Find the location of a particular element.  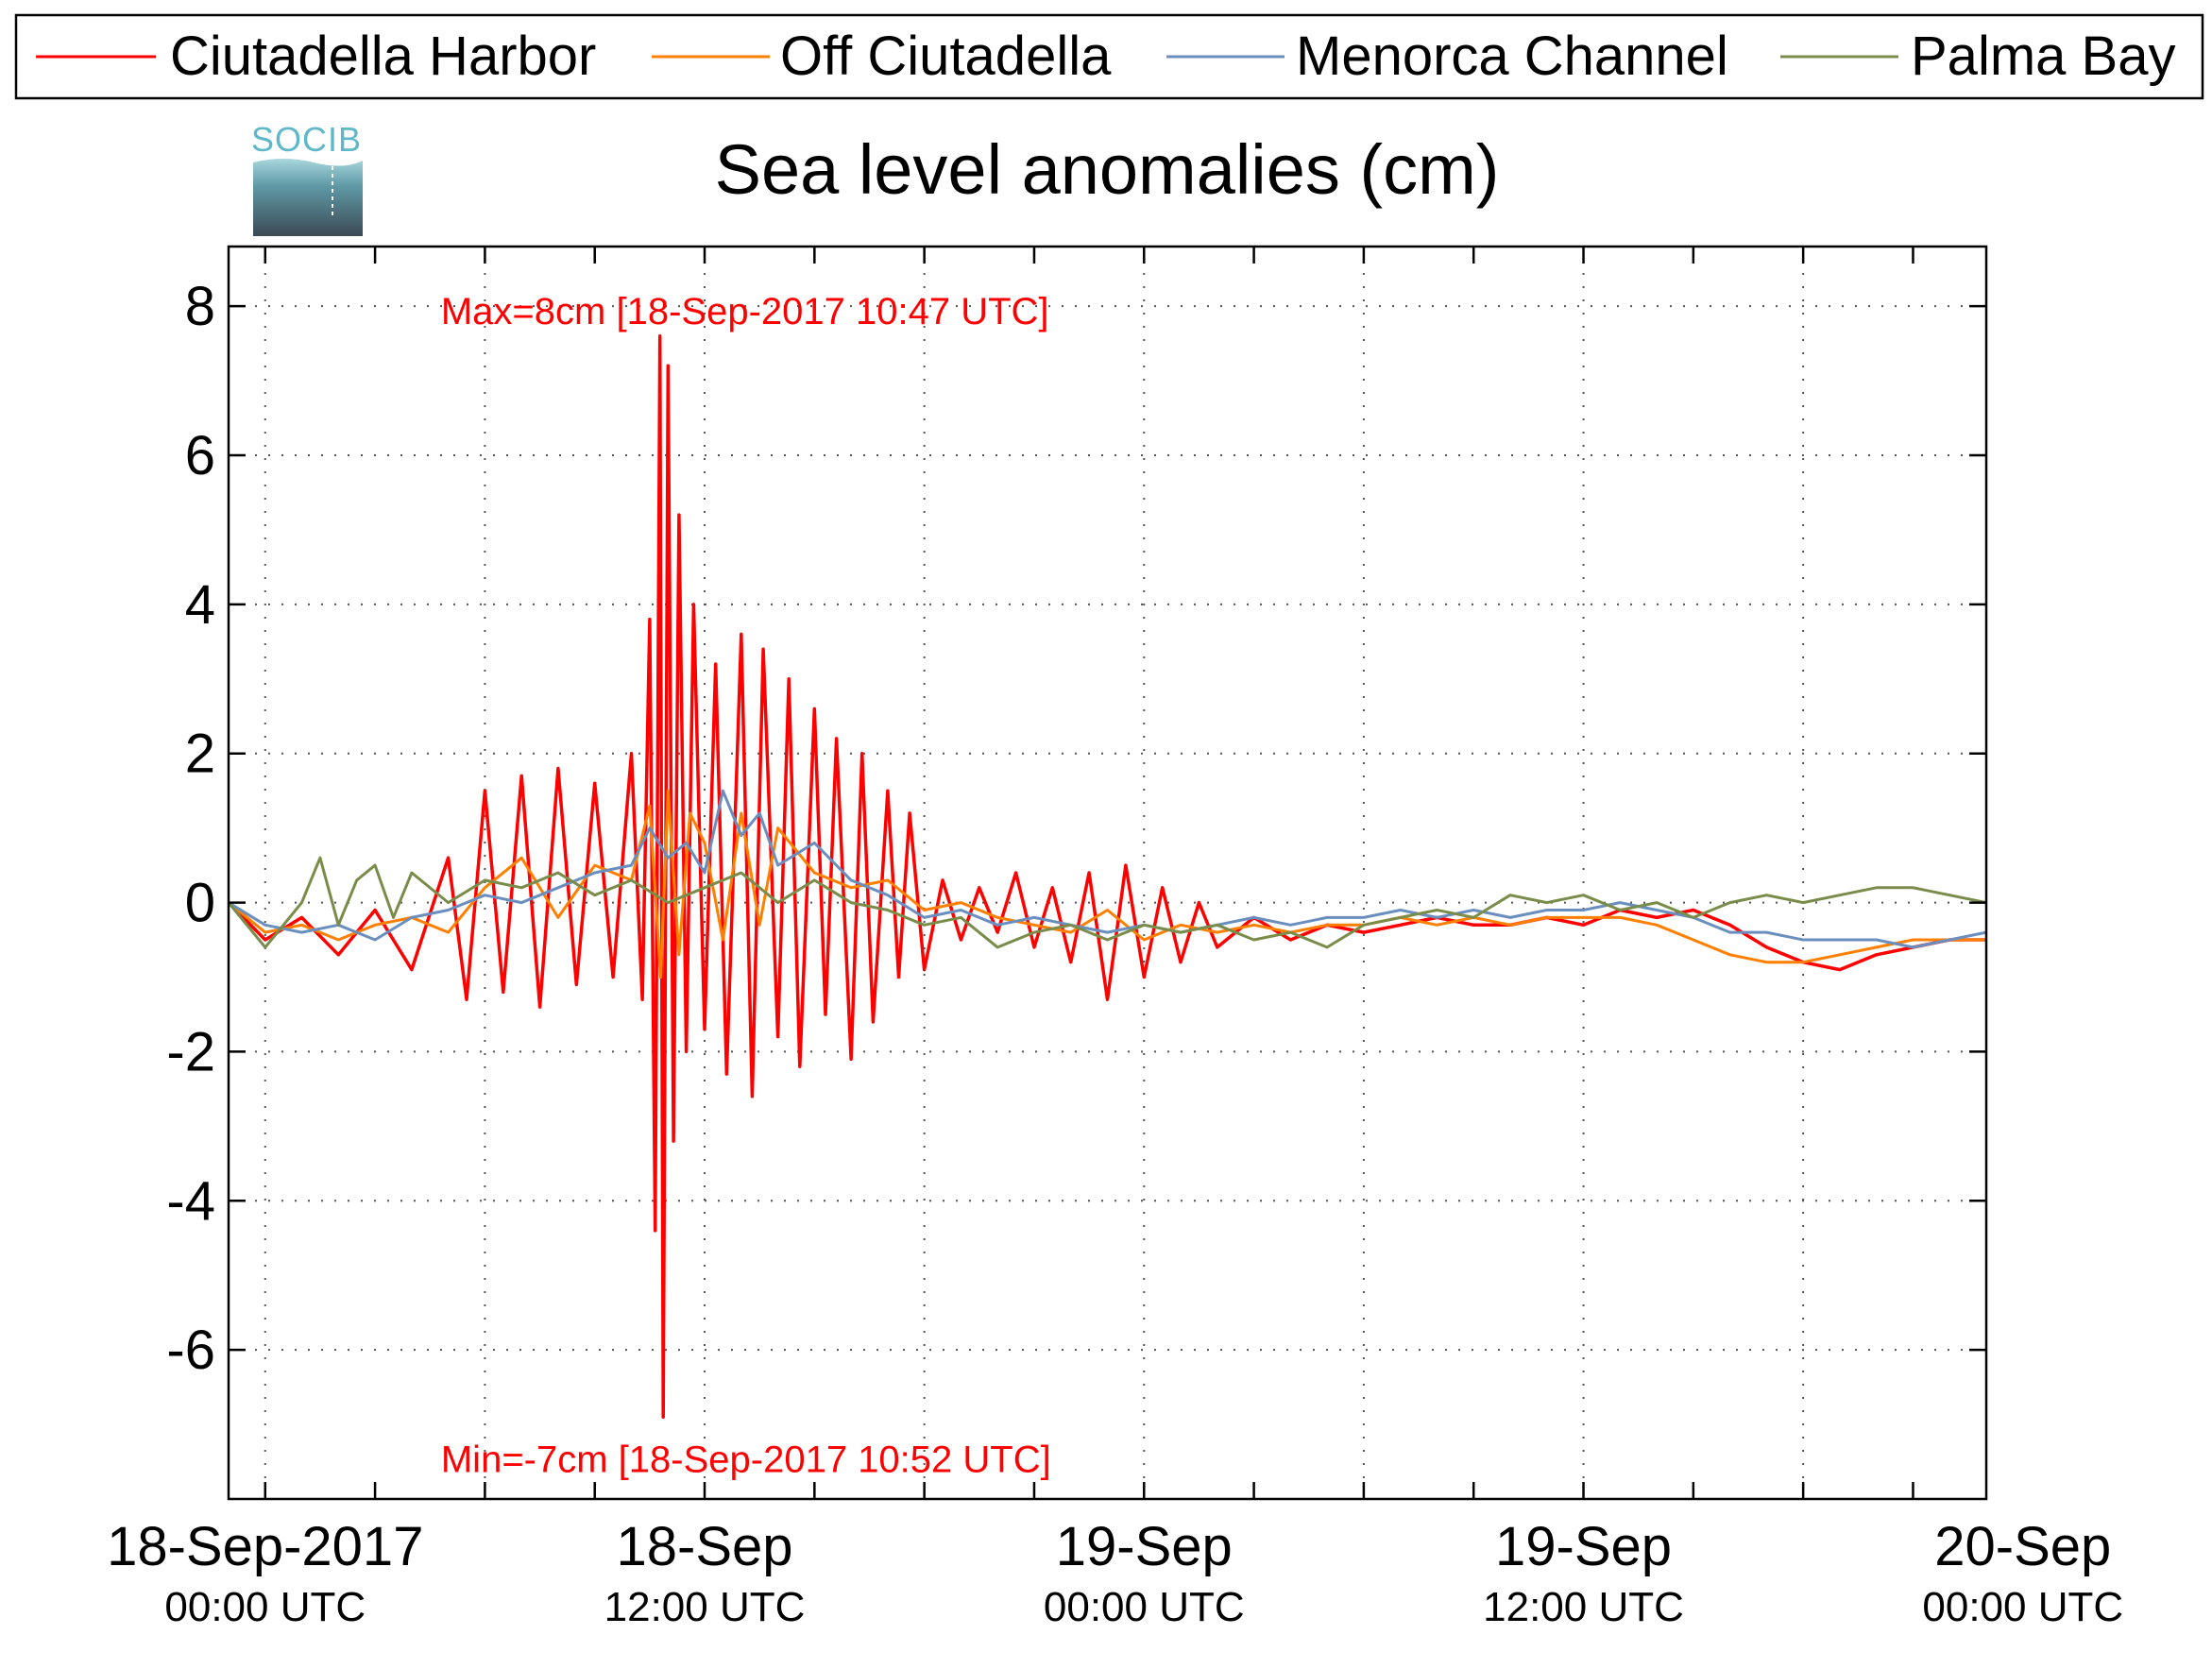

series-line-palma-bay is located at coordinates (1107, 903).